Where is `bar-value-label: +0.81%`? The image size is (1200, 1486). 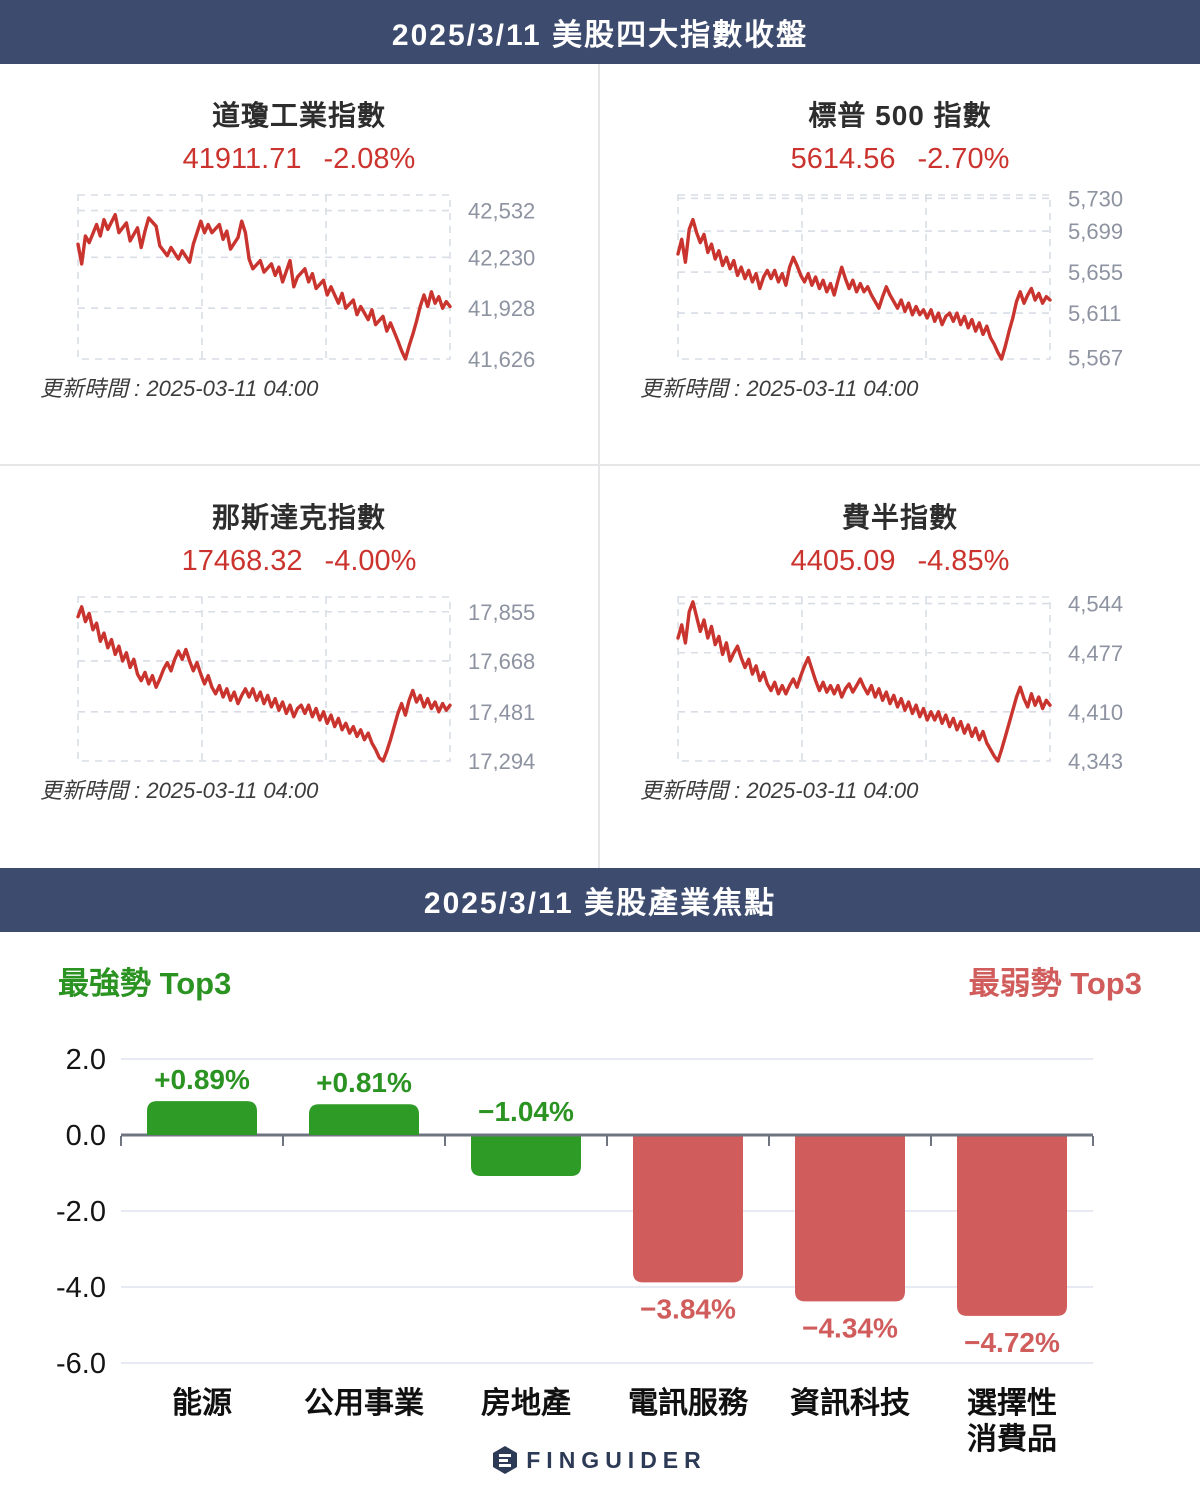
bar-value-label: +0.81% is located at coordinates (364, 1082).